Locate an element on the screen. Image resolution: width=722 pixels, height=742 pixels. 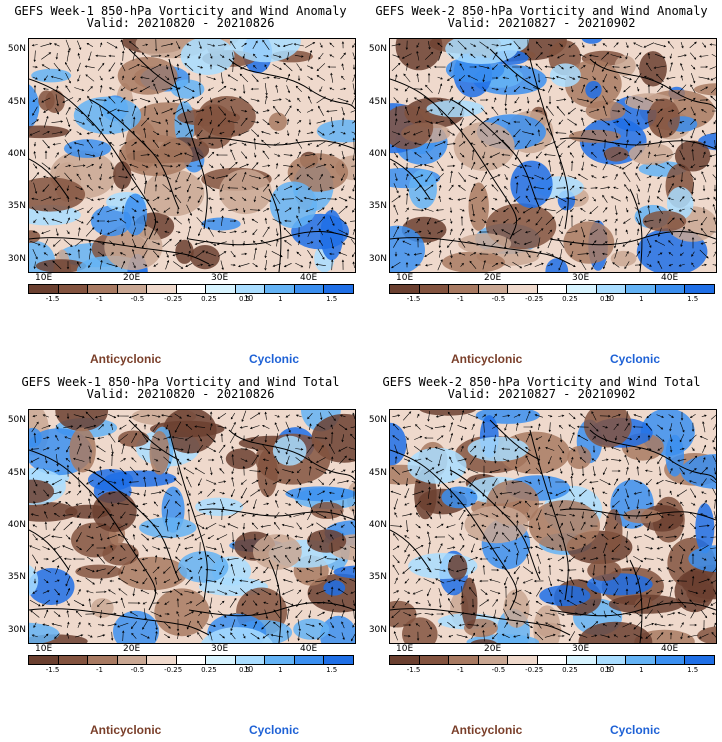
valid-date-range: Valid: 20210820 - 20210826 is located at coordinates (180, 23).